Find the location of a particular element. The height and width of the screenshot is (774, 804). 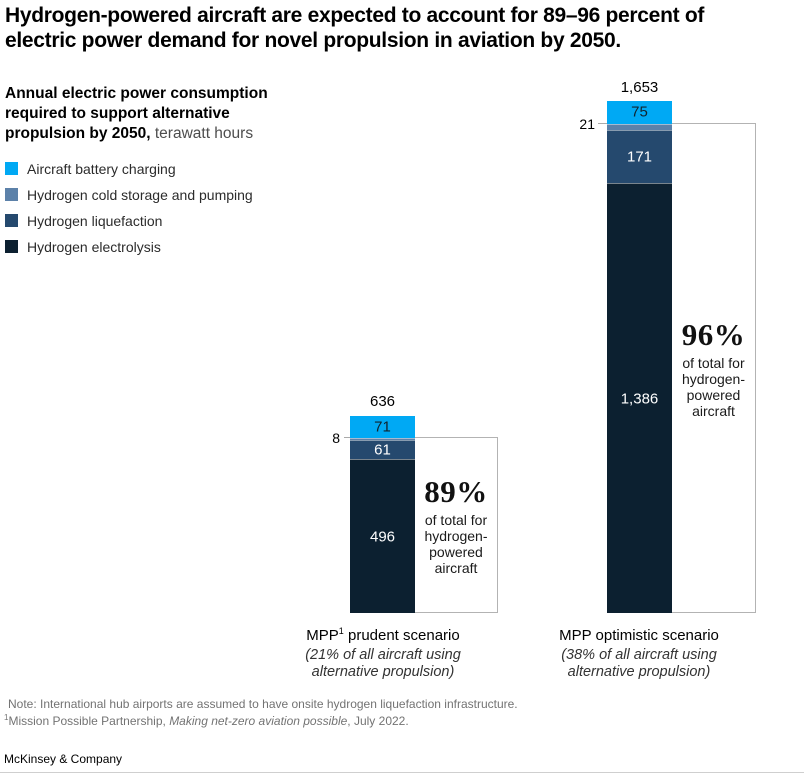

bar-total-optimistic: 1,653 is located at coordinates (639, 87).